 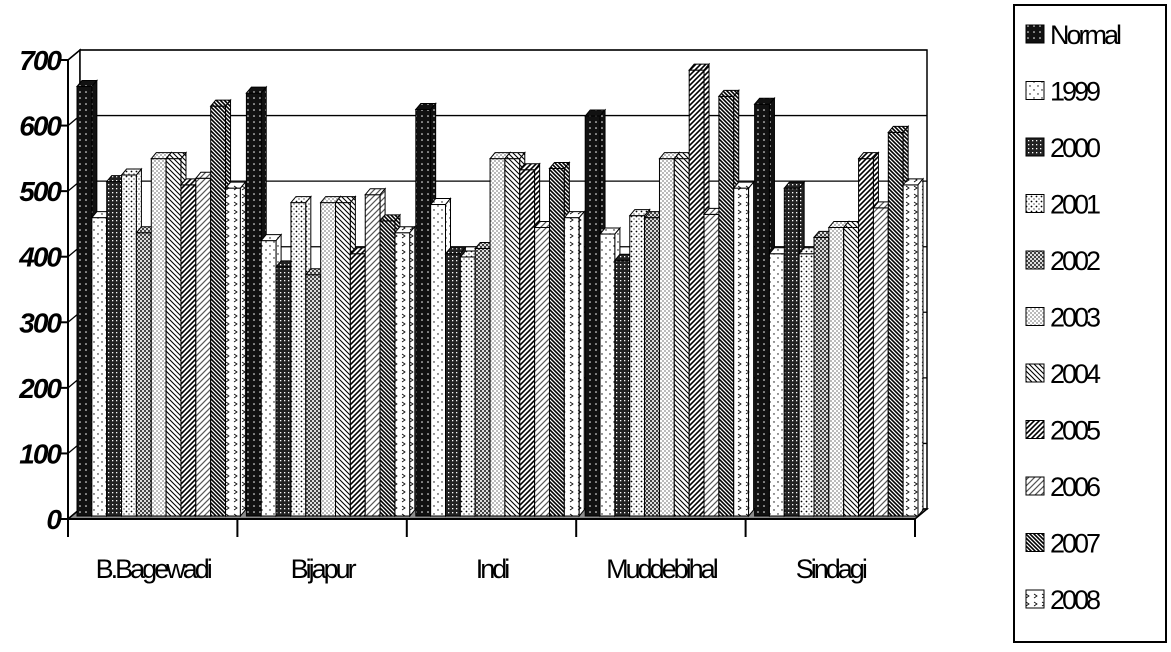 What do you see at coordinates (1075, 148) in the screenshot?
I see `legend-label: 2000` at bounding box center [1075, 148].